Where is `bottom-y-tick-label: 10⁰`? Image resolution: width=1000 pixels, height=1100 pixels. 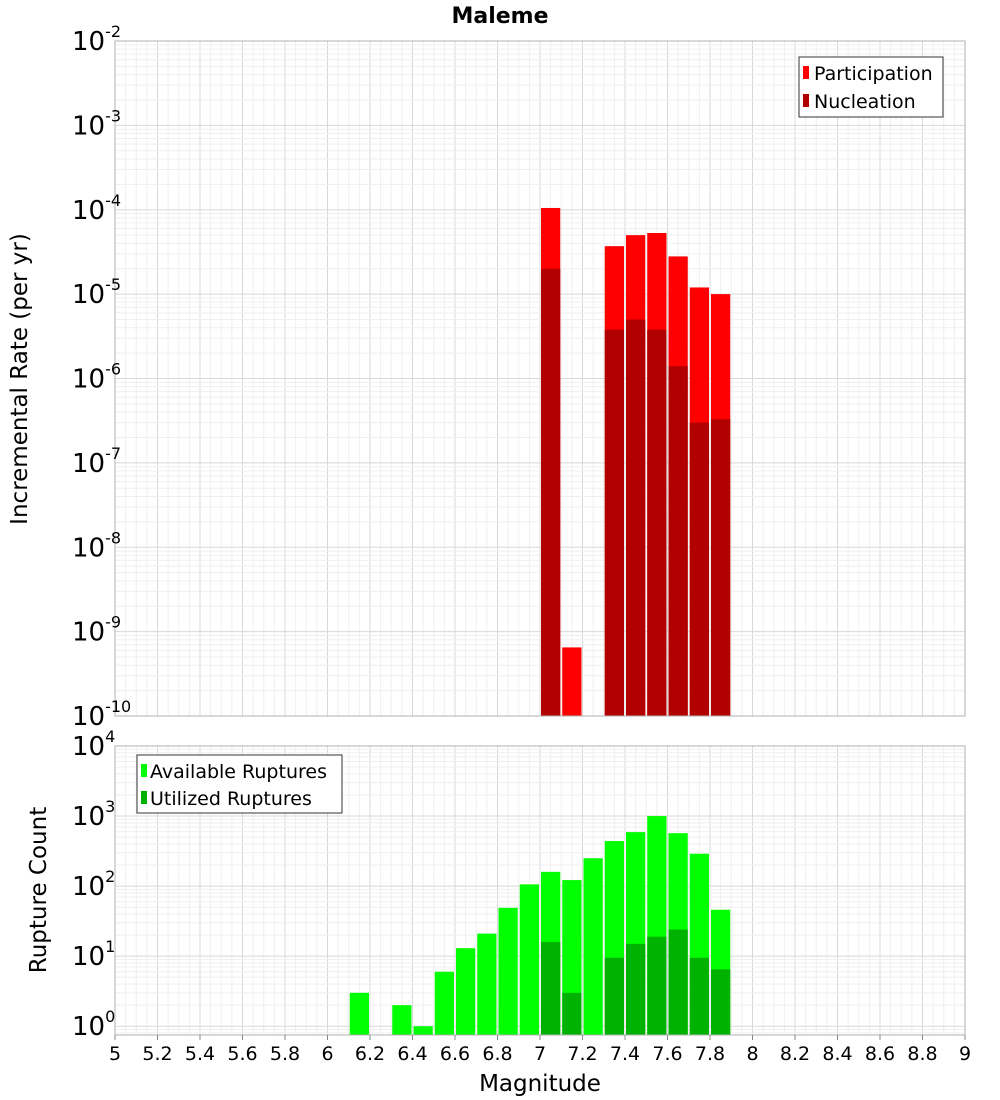
bottom-y-tick-label: 10⁰ is located at coordinates (93, 1024).